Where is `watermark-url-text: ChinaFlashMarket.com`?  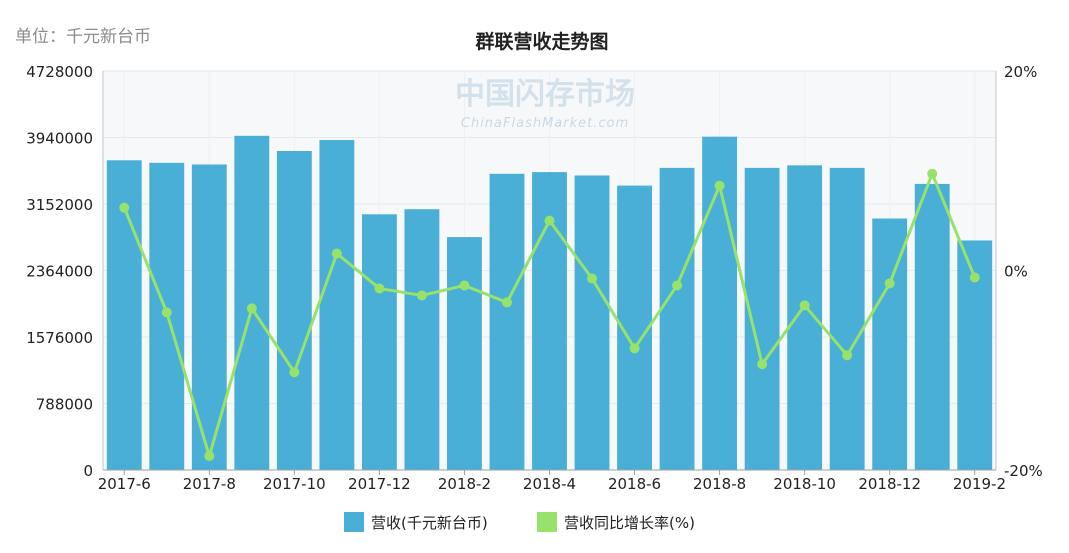 watermark-url-text: ChinaFlashMarket.com is located at coordinates (545, 123).